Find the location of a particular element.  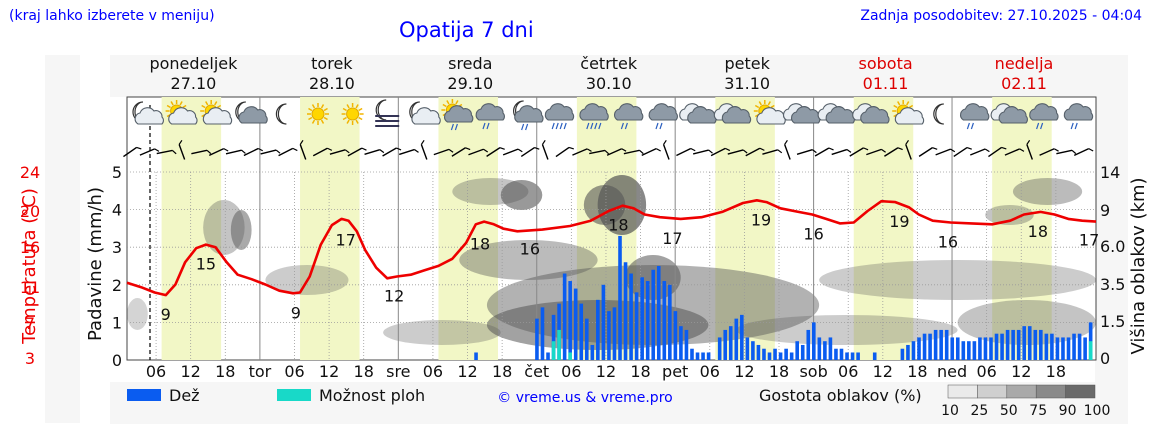

cloud-shape is located at coordinates (1044, 112).